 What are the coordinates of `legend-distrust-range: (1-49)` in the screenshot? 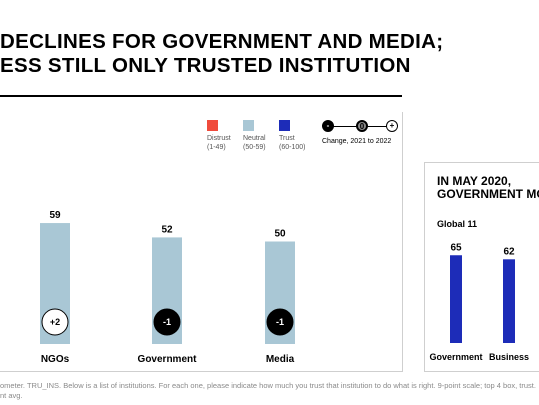 It's located at (216, 147).